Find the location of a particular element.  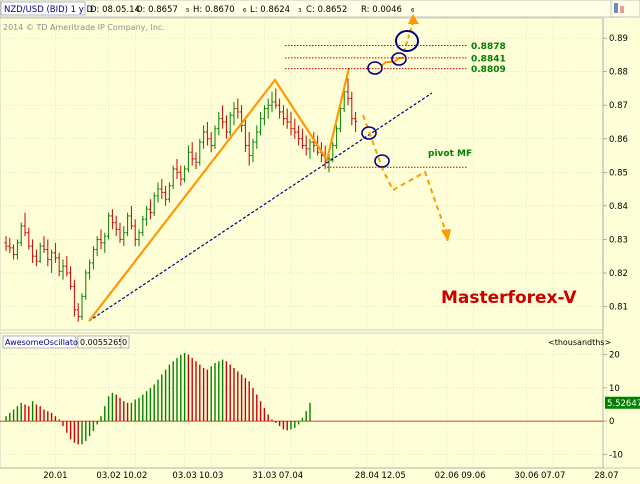

projection-up is located at coordinates (392, 62).